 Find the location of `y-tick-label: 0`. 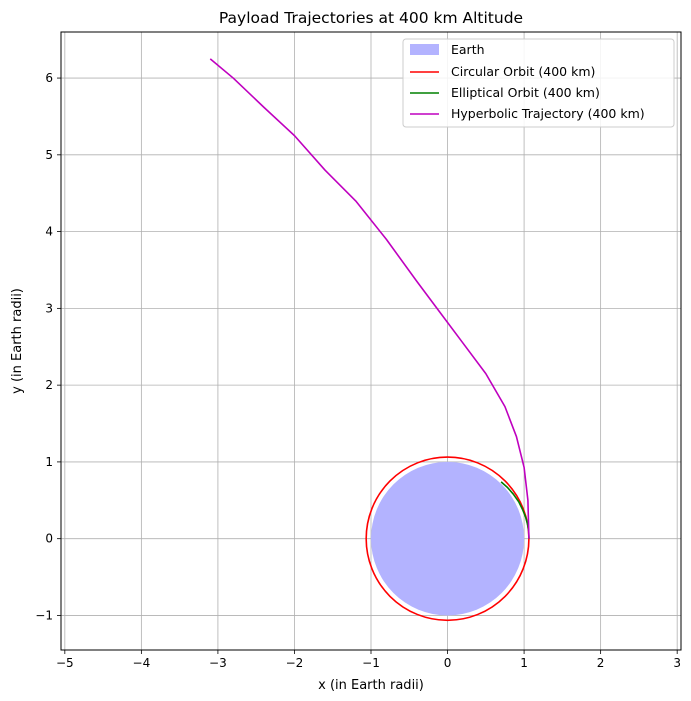

y-tick-label: 0 is located at coordinates (49, 539).